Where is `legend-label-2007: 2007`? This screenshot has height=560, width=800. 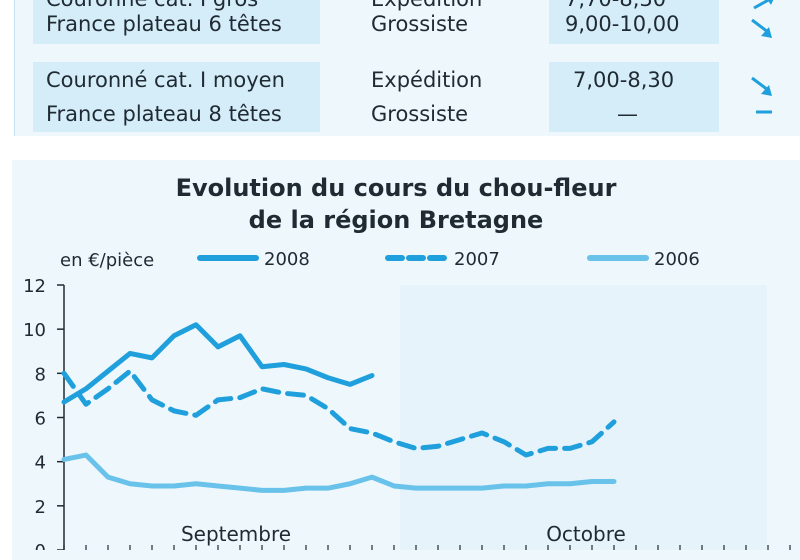 legend-label-2007: 2007 is located at coordinates (477, 259).